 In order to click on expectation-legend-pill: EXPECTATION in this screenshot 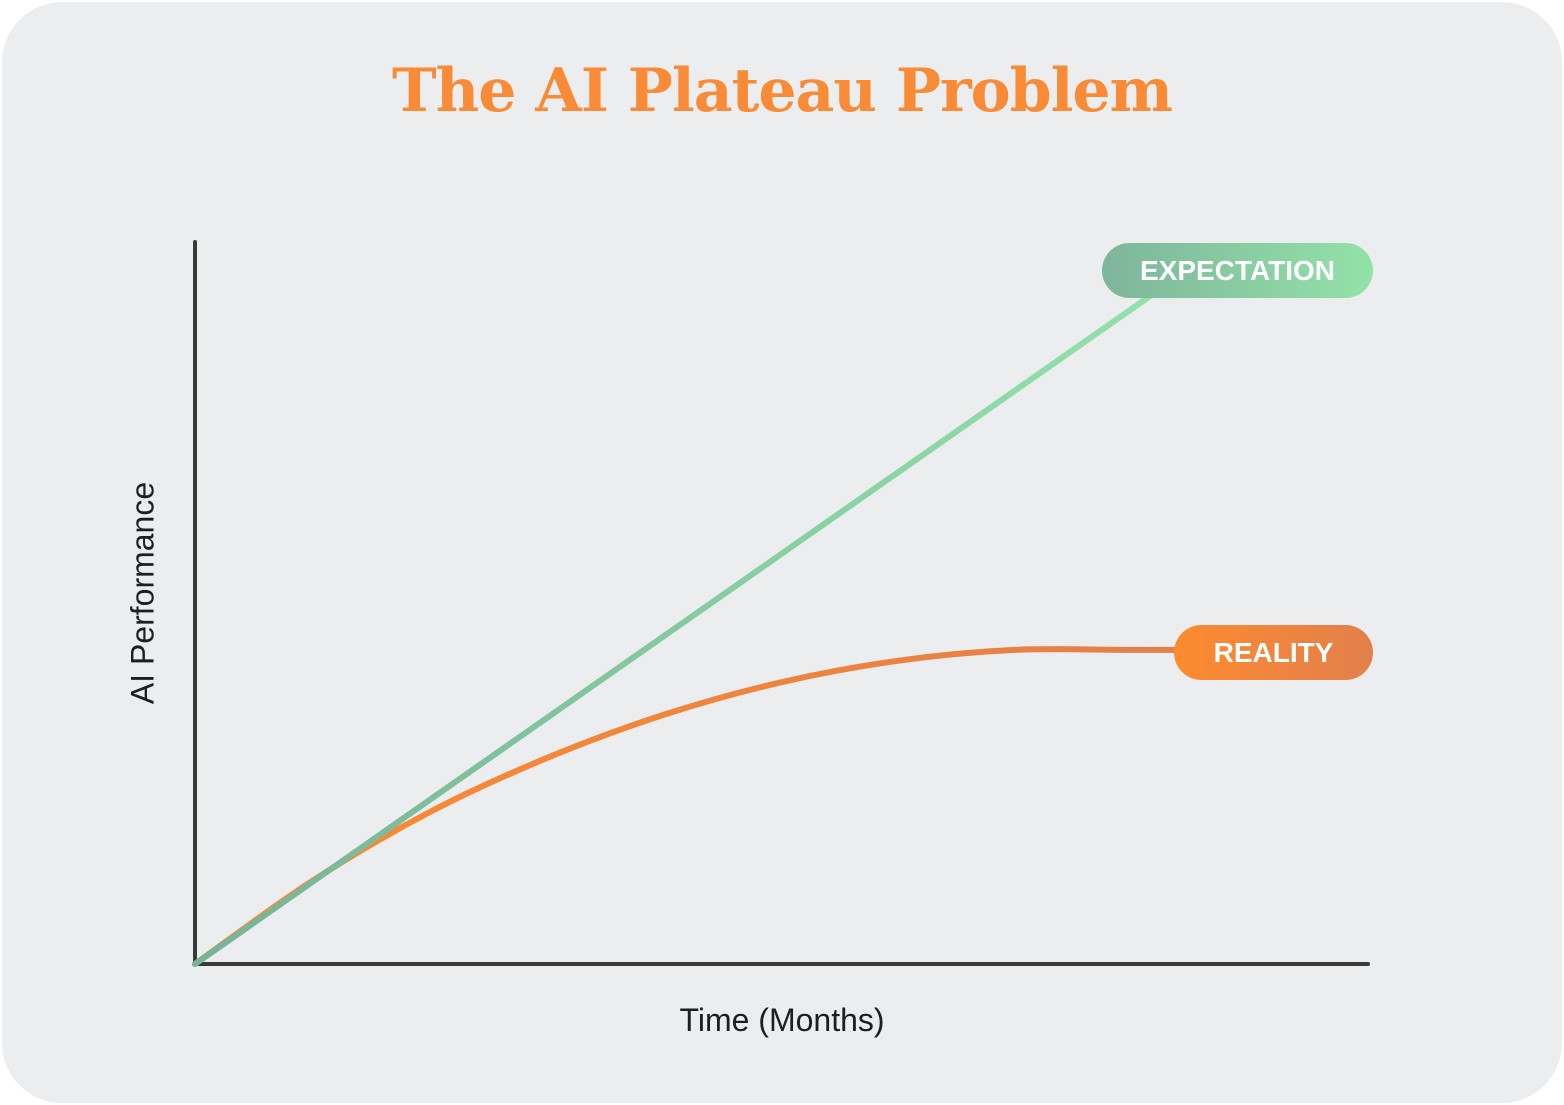, I will do `click(1237, 270)`.